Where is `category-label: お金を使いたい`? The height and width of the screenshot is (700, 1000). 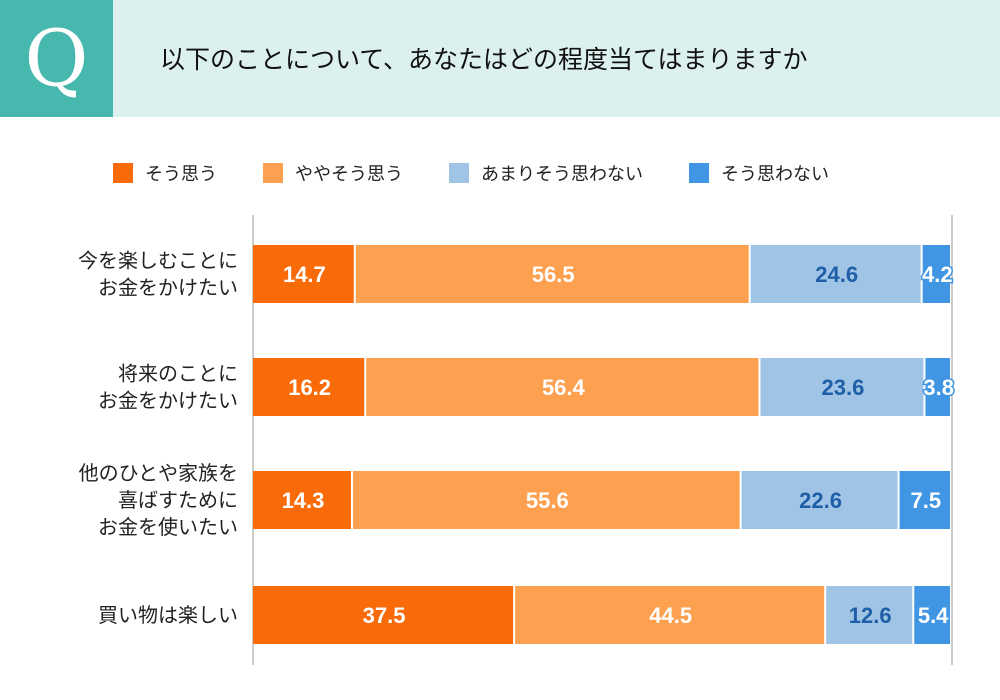
category-label: お金を使いたい is located at coordinates (168, 527).